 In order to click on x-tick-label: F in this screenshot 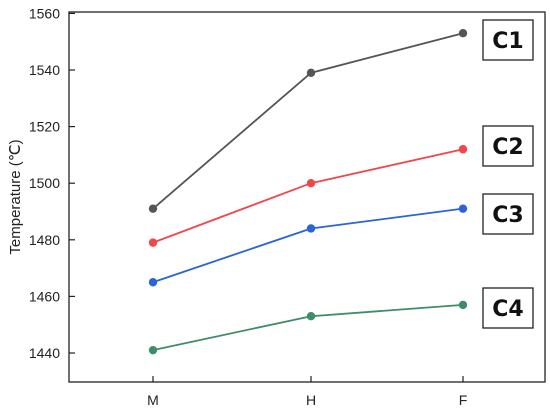, I will do `click(463, 400)`.